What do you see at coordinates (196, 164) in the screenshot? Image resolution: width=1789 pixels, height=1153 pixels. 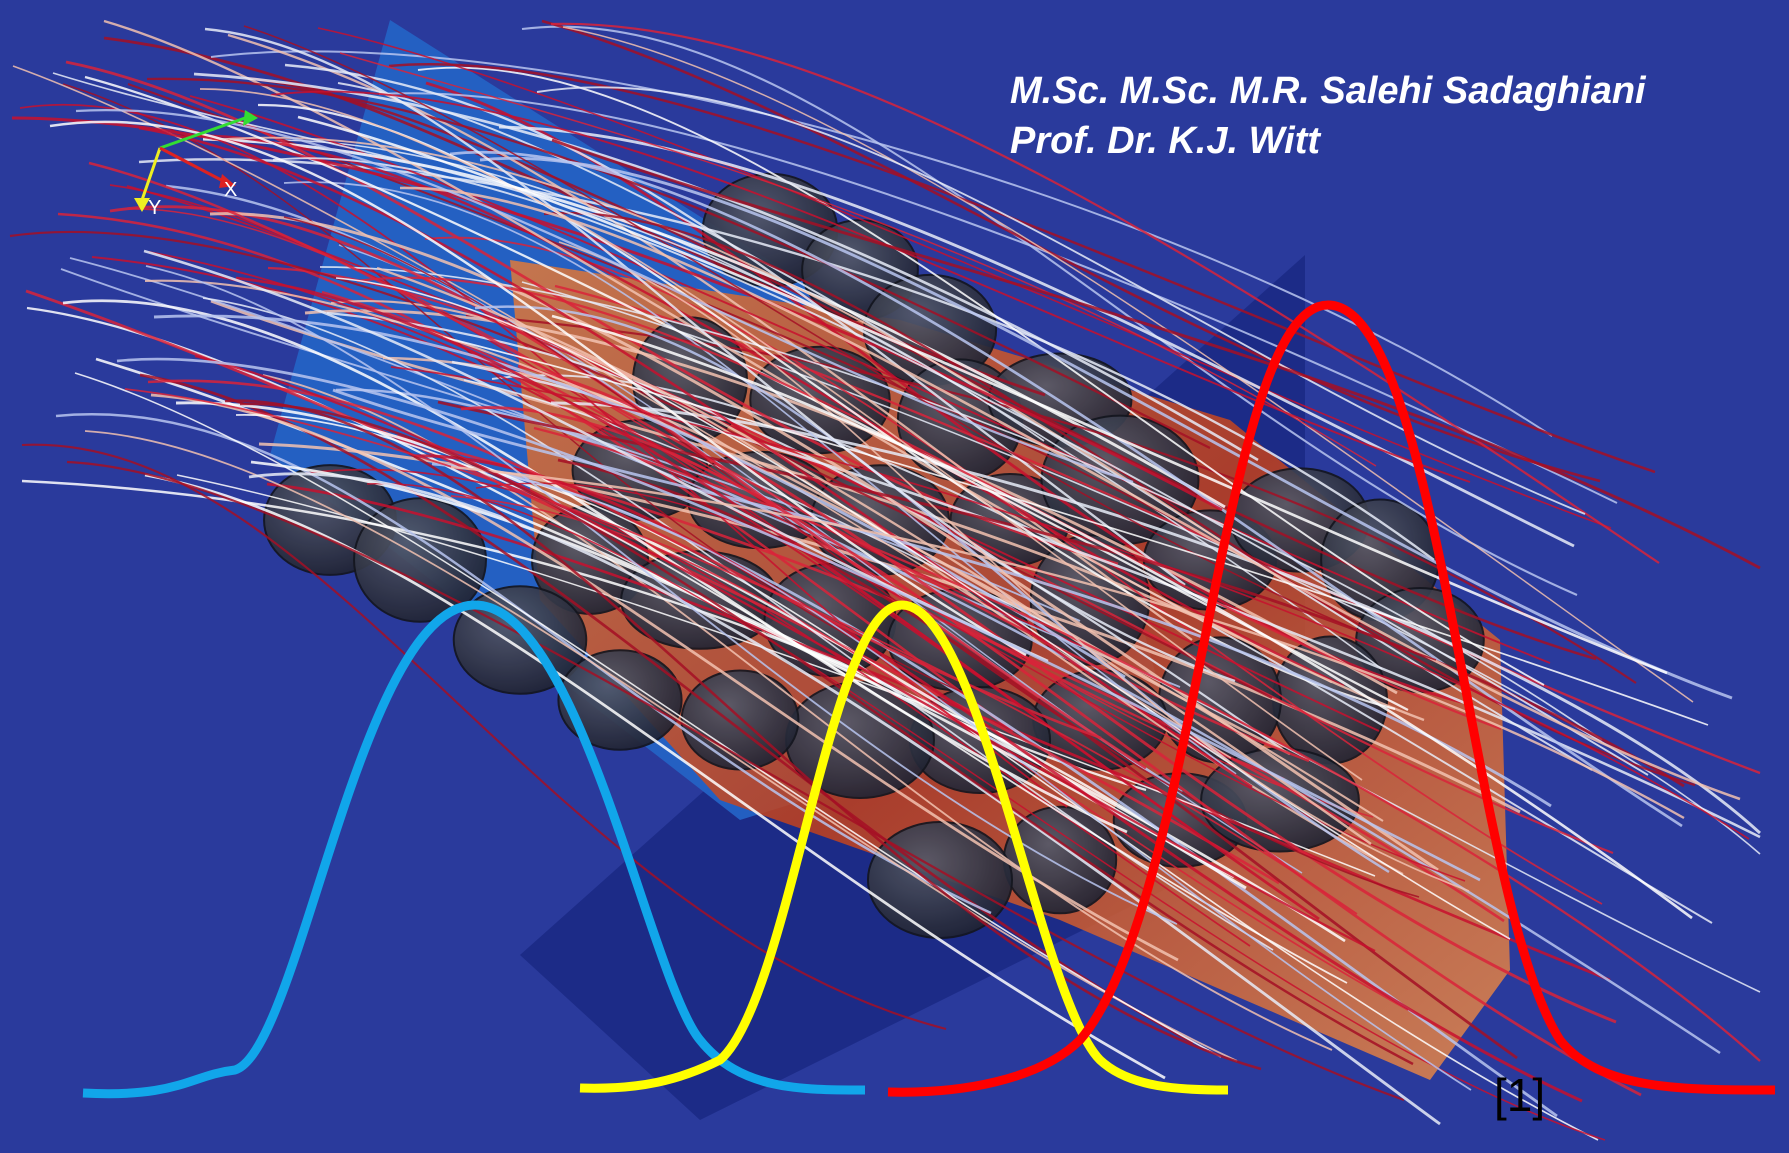 I see `axis-triad-icon: X Y` at bounding box center [196, 164].